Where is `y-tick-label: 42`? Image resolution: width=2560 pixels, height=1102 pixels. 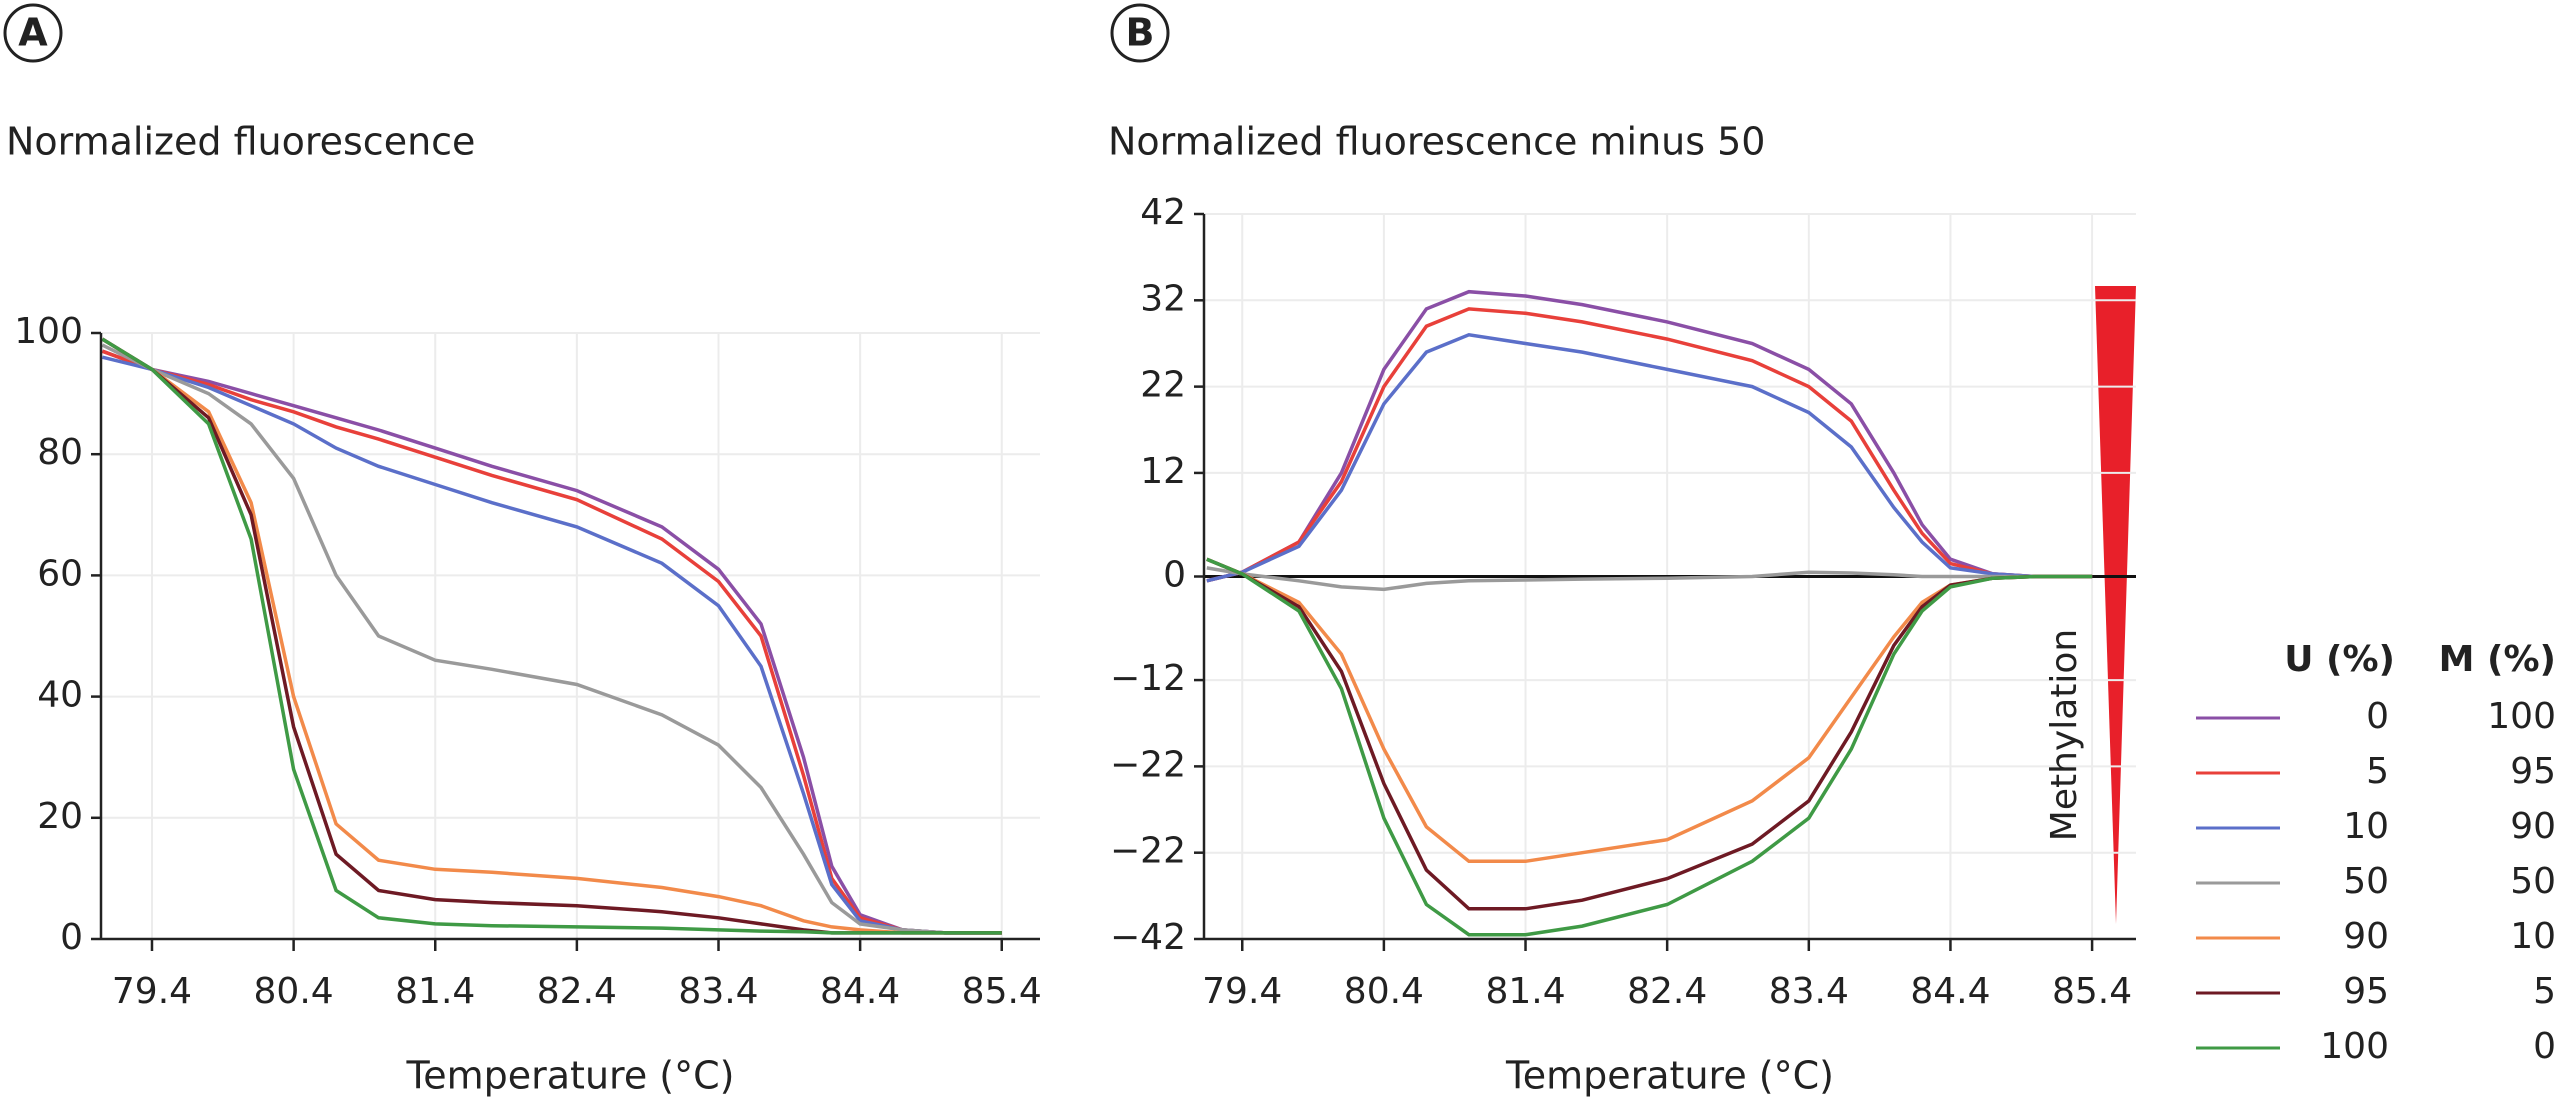
y-tick-label: 42 is located at coordinates (1163, 212).